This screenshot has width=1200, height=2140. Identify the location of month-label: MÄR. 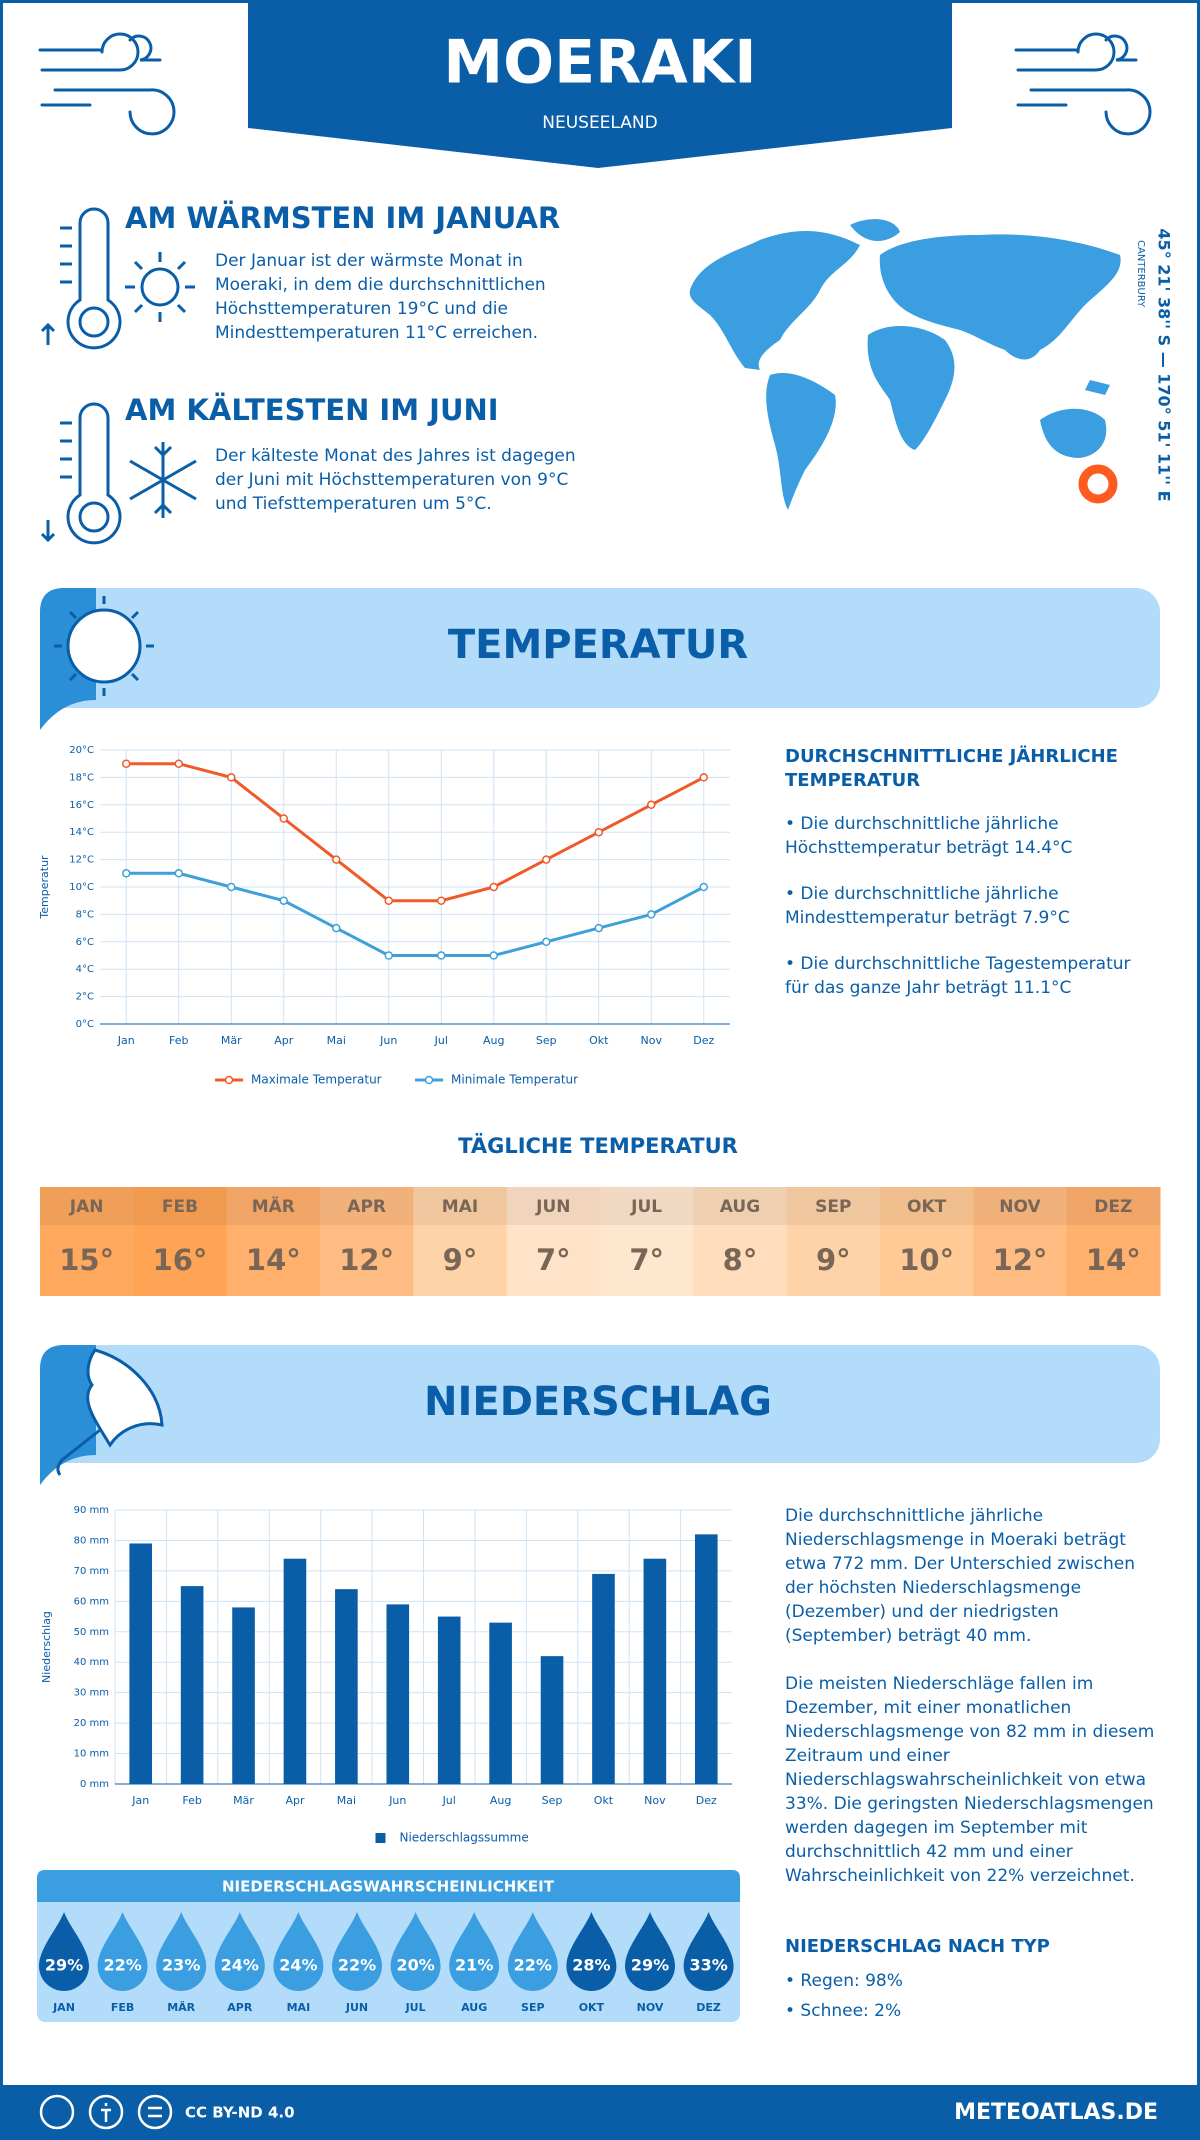
(273, 1206).